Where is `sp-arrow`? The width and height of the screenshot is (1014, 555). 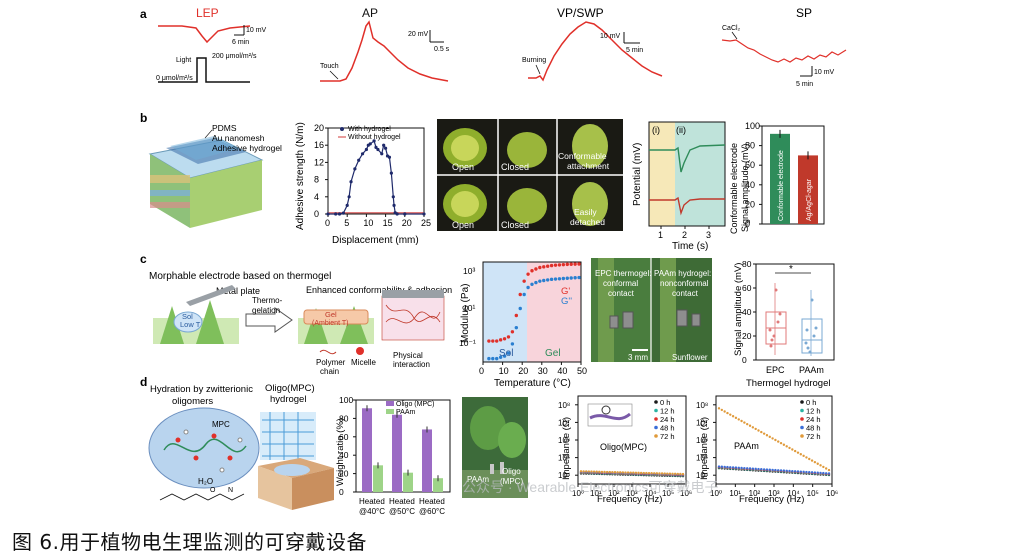 sp-arrow is located at coordinates (734, 35).